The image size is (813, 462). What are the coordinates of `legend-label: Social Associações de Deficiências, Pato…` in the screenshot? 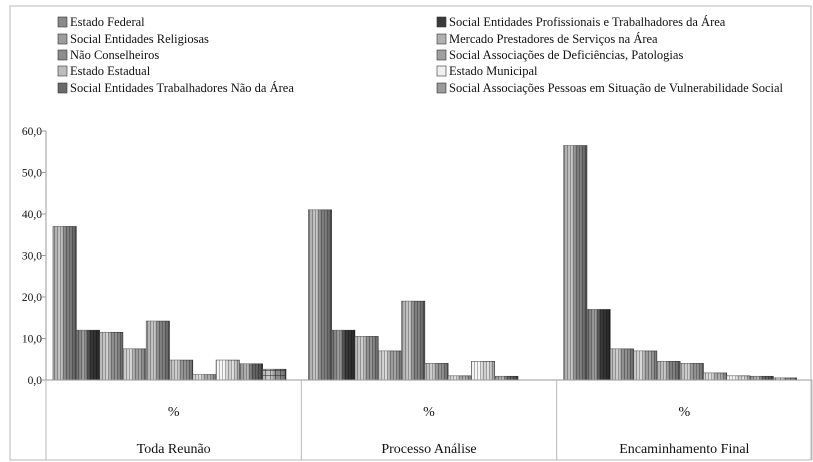 It's located at (566, 55).